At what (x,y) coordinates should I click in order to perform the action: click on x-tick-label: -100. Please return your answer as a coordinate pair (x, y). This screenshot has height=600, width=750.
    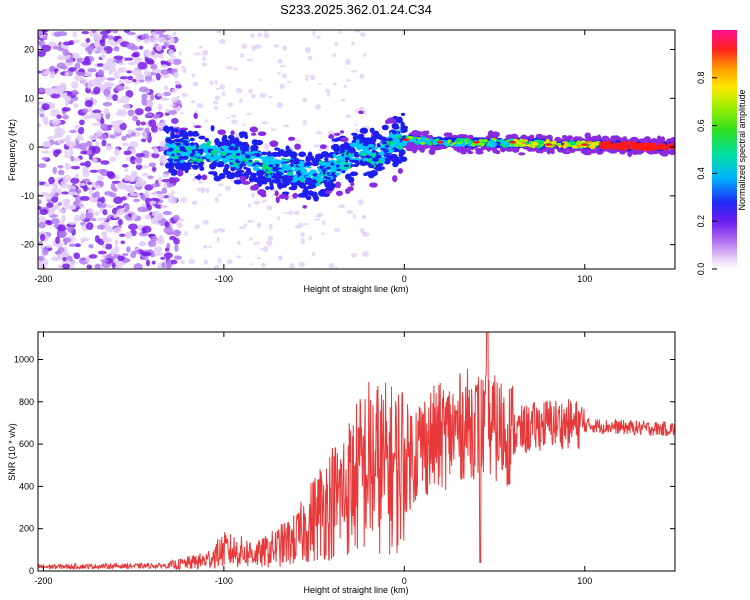
    Looking at the image, I should click on (224, 581).